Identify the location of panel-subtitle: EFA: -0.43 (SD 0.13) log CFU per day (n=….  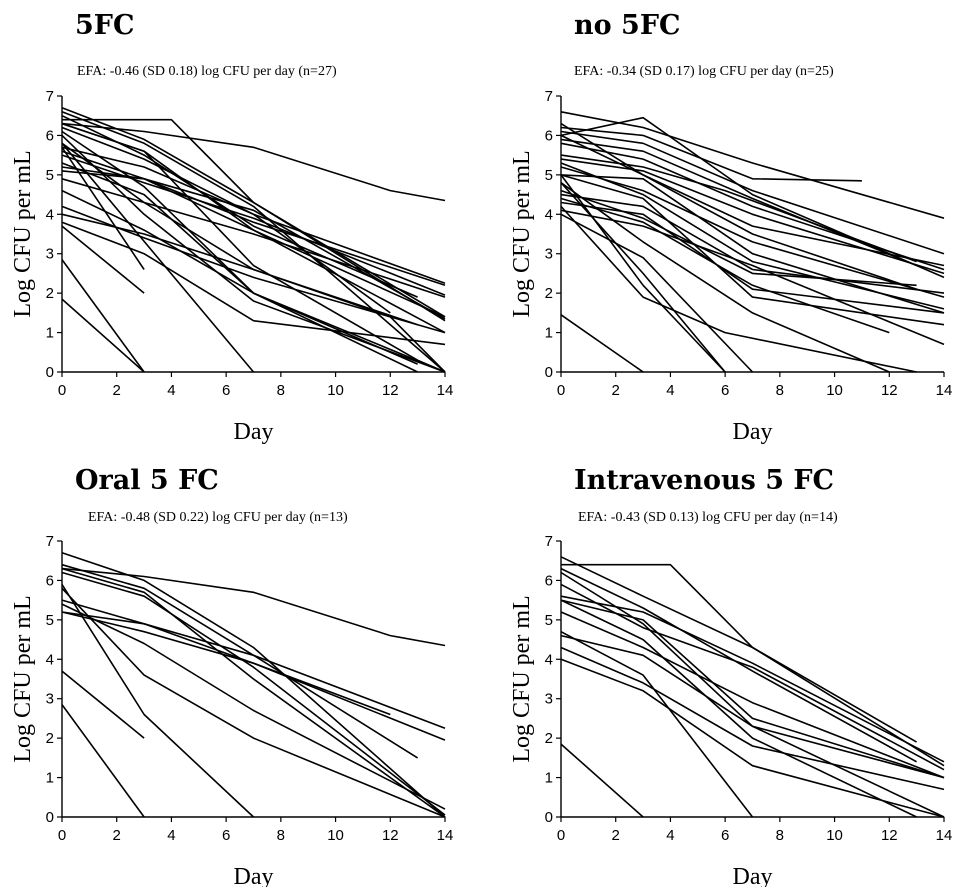
(708, 517).